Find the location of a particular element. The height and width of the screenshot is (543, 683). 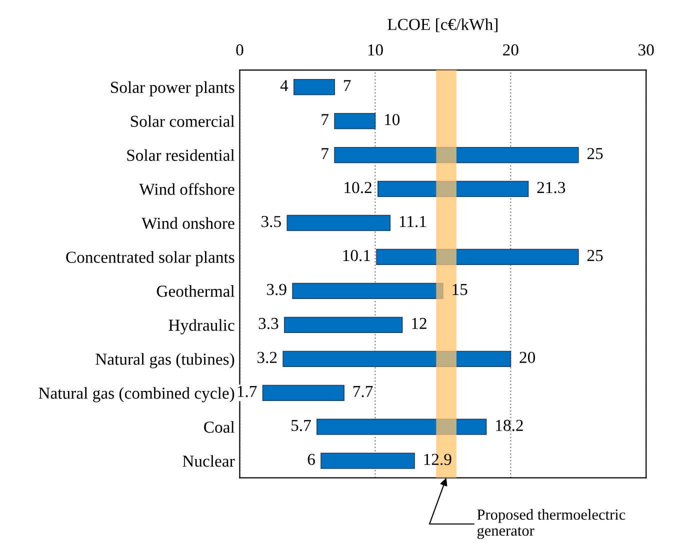

annotation: 6 is located at coordinates (311, 460).